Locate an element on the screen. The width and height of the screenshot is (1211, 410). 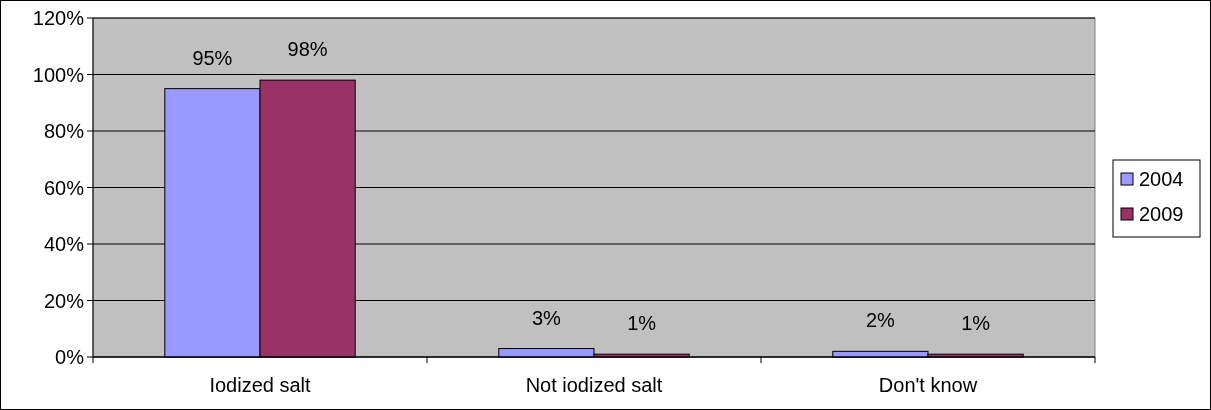
x-tick-label: Don't know is located at coordinates (928, 385).